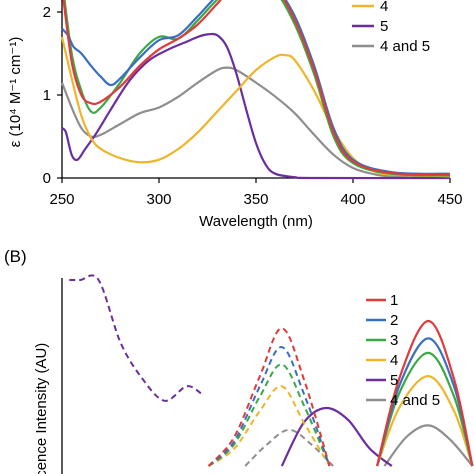  What do you see at coordinates (61, 199) in the screenshot?
I see `x-tick-label: 250` at bounding box center [61, 199].